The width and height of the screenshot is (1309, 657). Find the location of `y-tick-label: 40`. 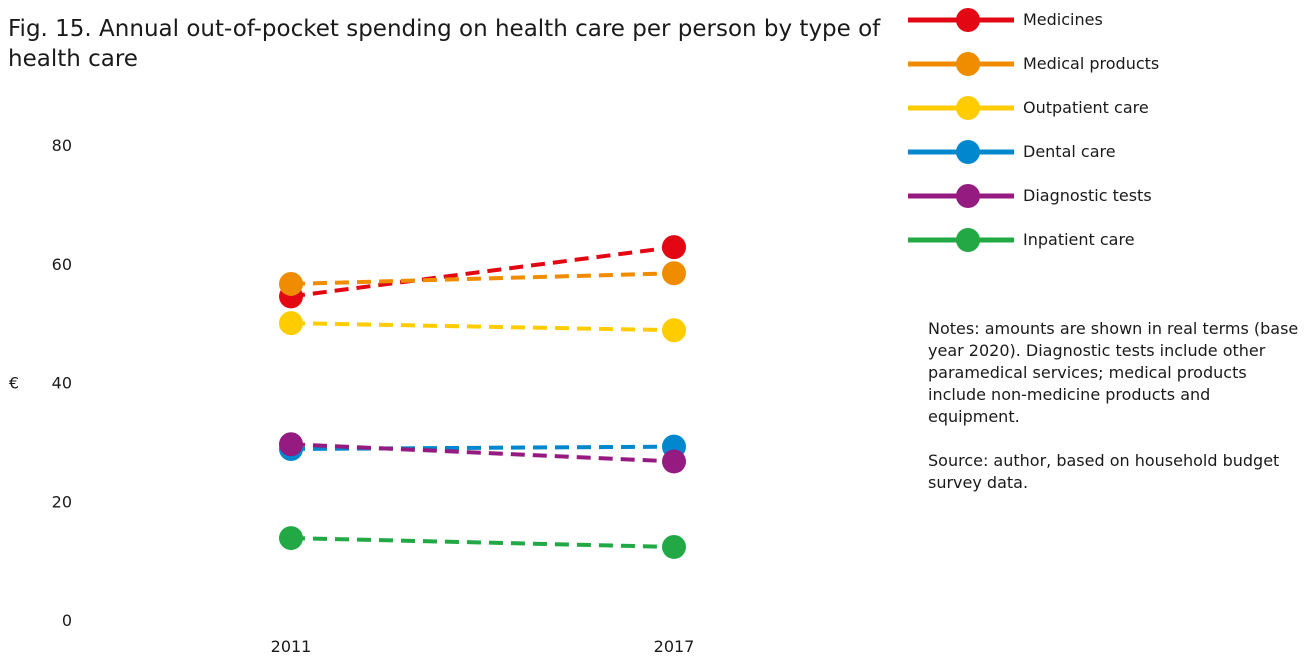

y-tick-label: 40 is located at coordinates (62, 383).